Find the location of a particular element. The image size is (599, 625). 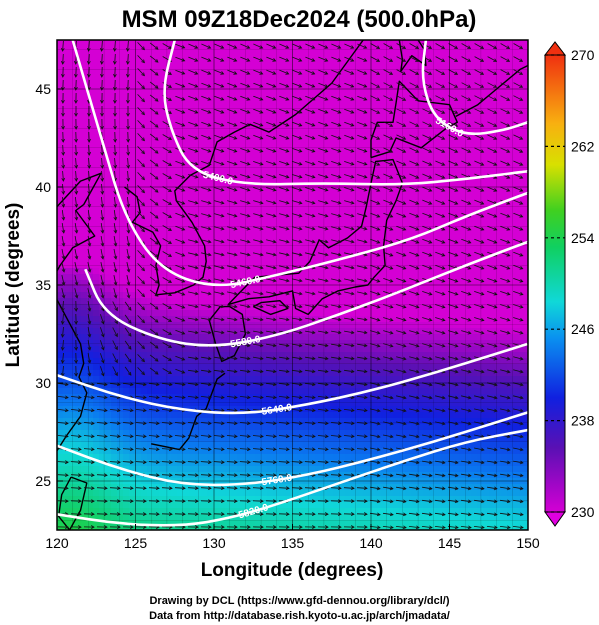

y-tick-label: 35 is located at coordinates (43, 285).